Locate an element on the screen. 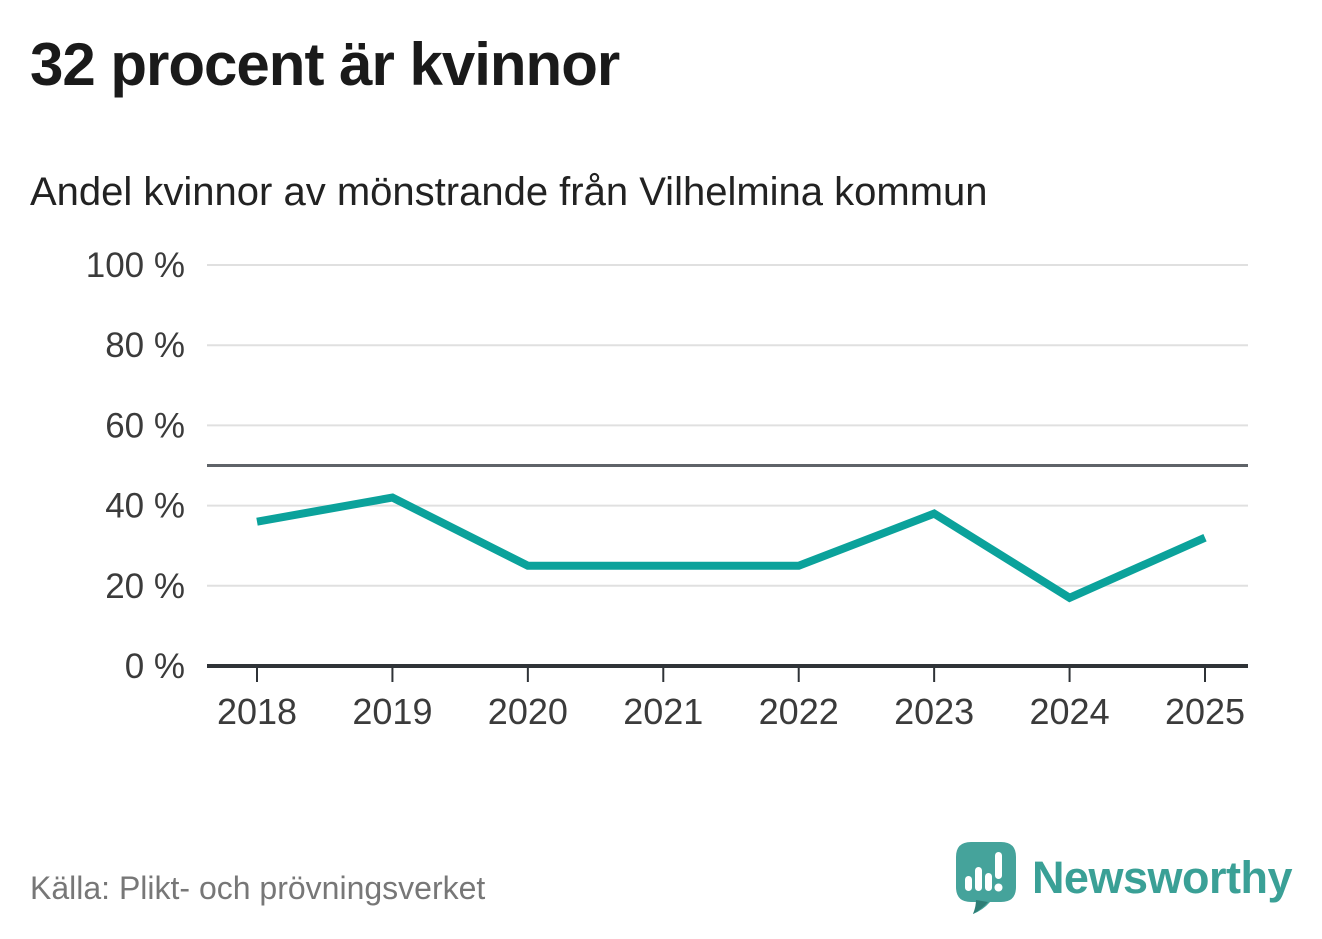 The image size is (1322, 939). source-caption: Källa: Plikt- och prövningsverket is located at coordinates (258, 888).